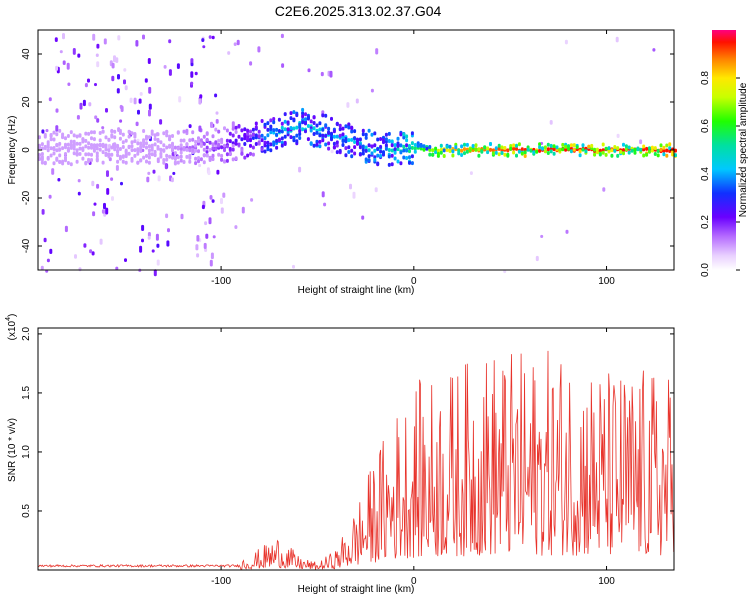 Image resolution: width=750 pixels, height=600 pixels. Describe the element at coordinates (26, 54) in the screenshot. I see `spectrogram-ytick-label: 40` at that location.